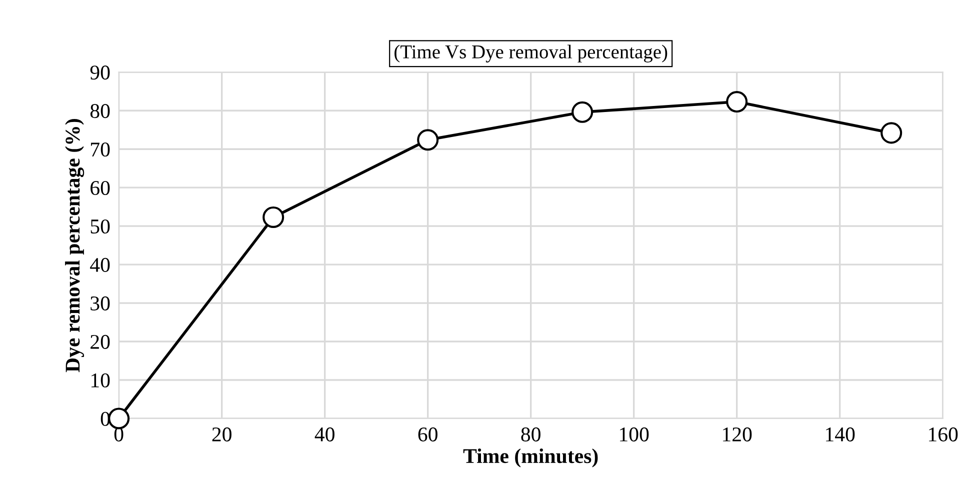 This screenshot has width=974, height=481. I want to click on x-axis-title: Time (minutes), so click(530, 458).